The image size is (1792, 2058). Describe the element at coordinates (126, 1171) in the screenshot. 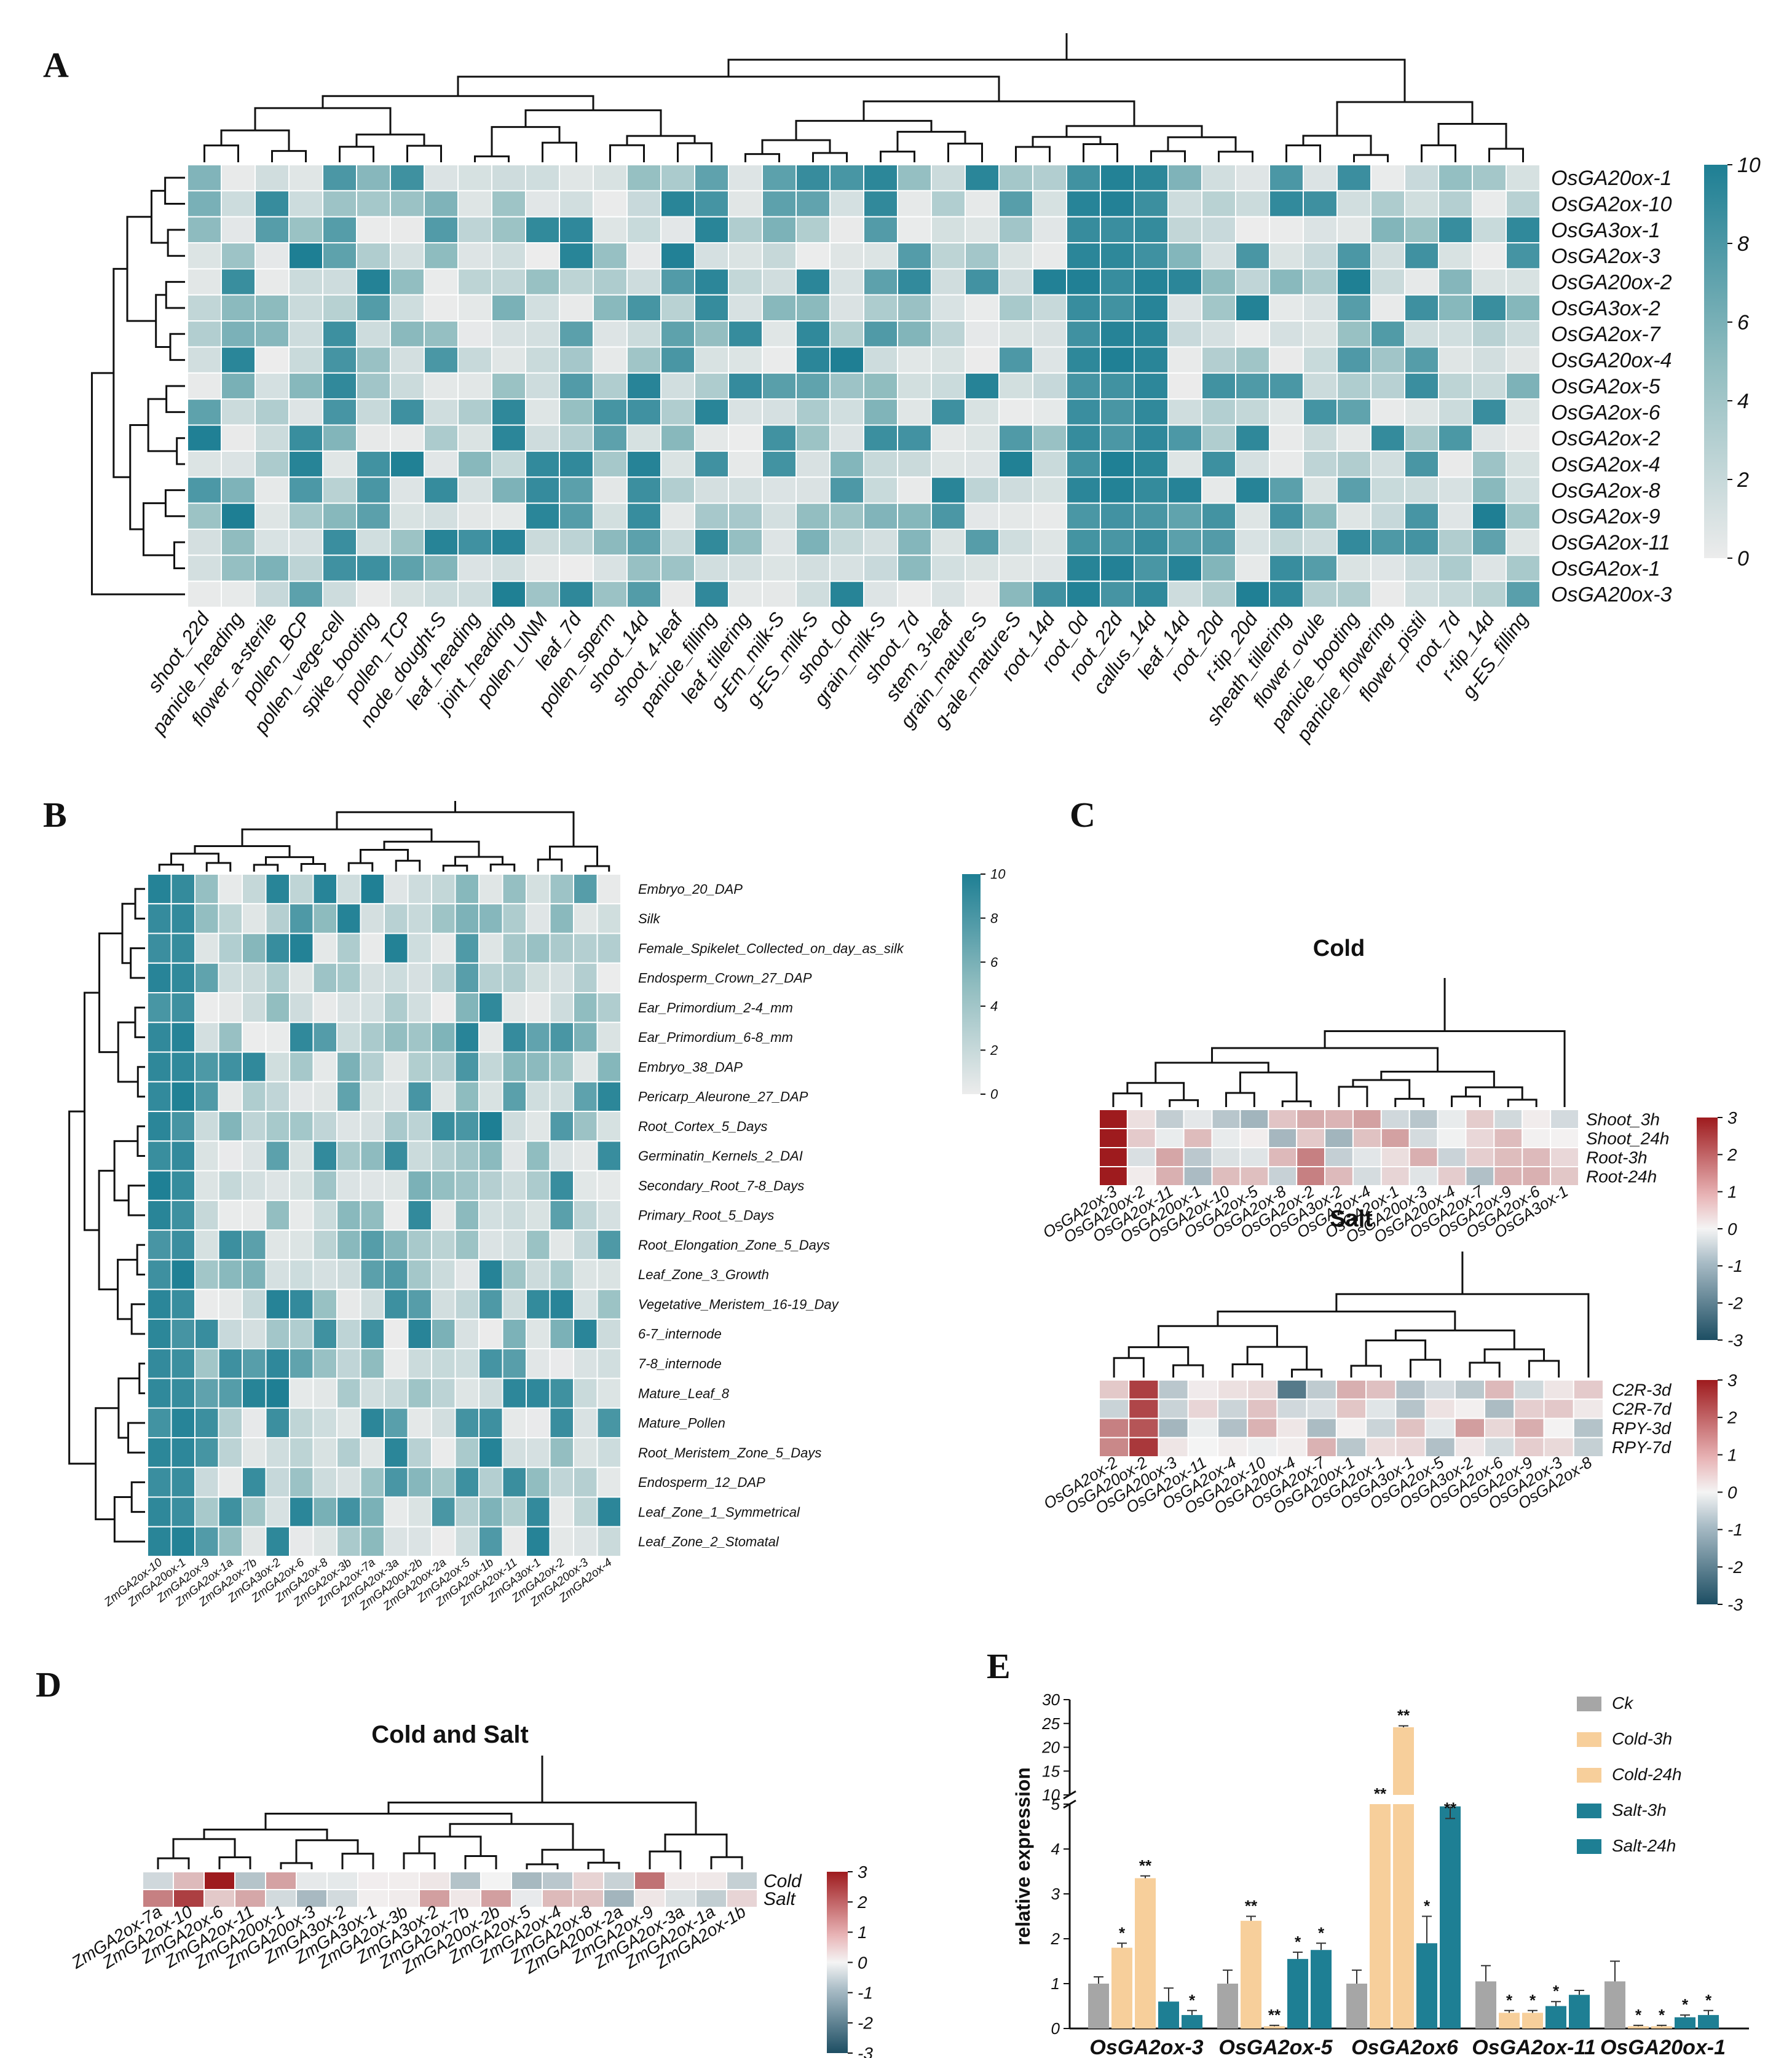

I see `row-dendrogram-branch` at that location.